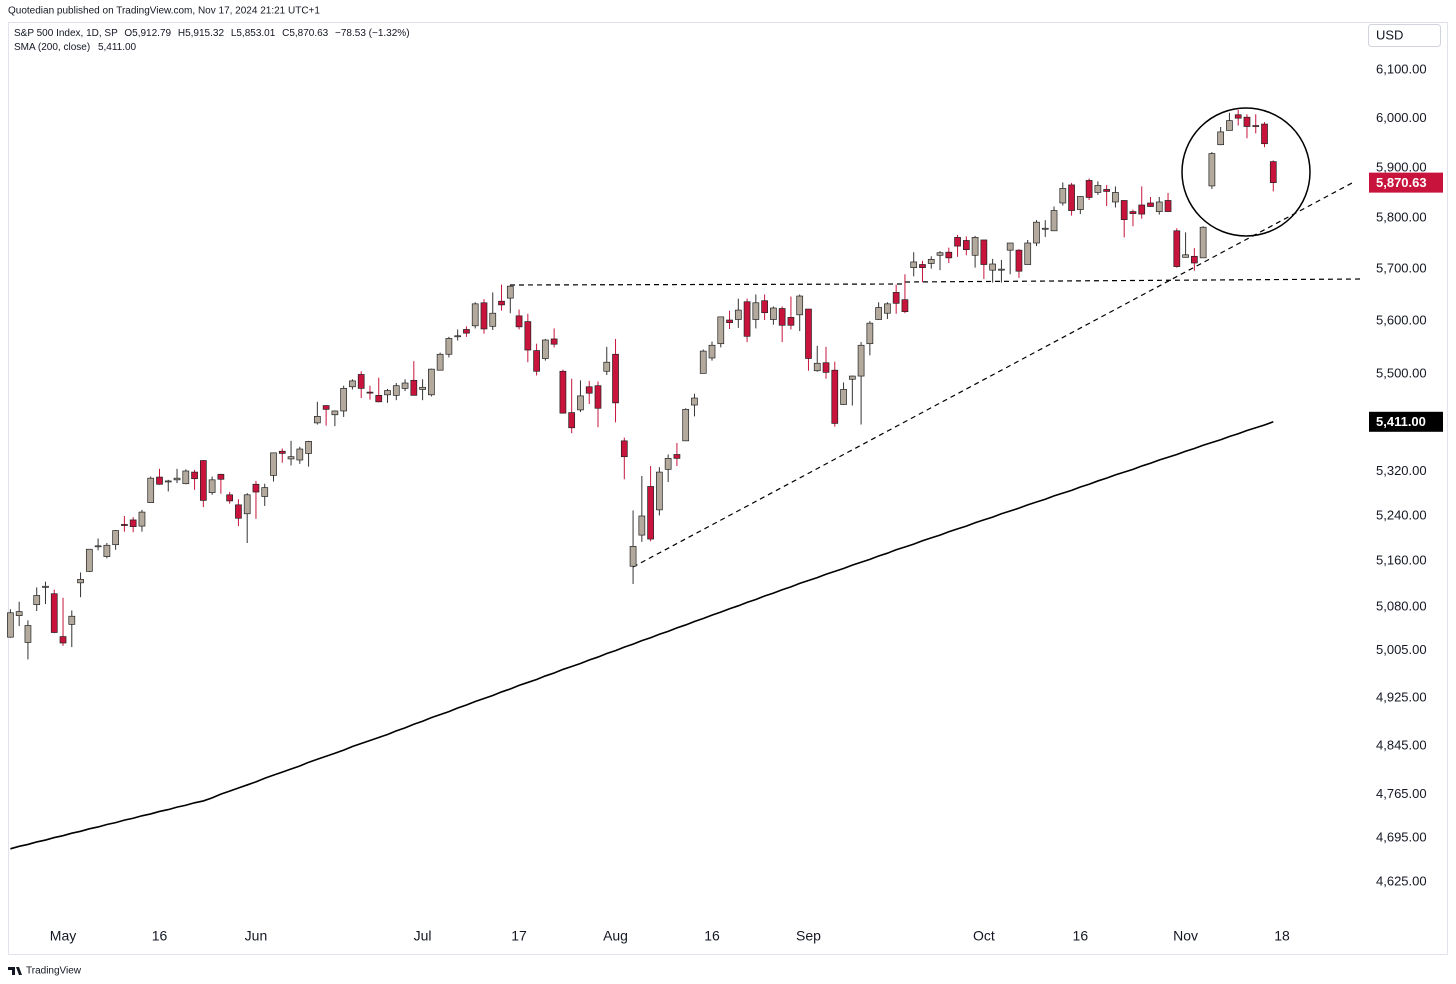 This screenshot has width=1456, height=984. Describe the element at coordinates (52, 47) in the screenshot. I see `sma-name: SMA (200, close)` at that location.